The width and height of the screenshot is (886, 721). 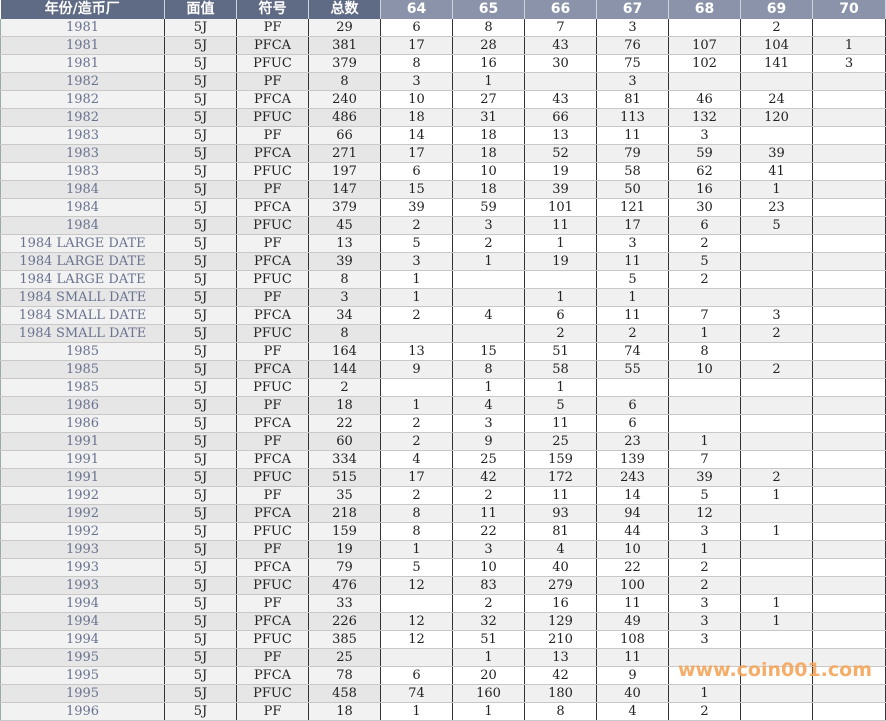 I want to click on grade-65-cell: 83, so click(x=488, y=585).